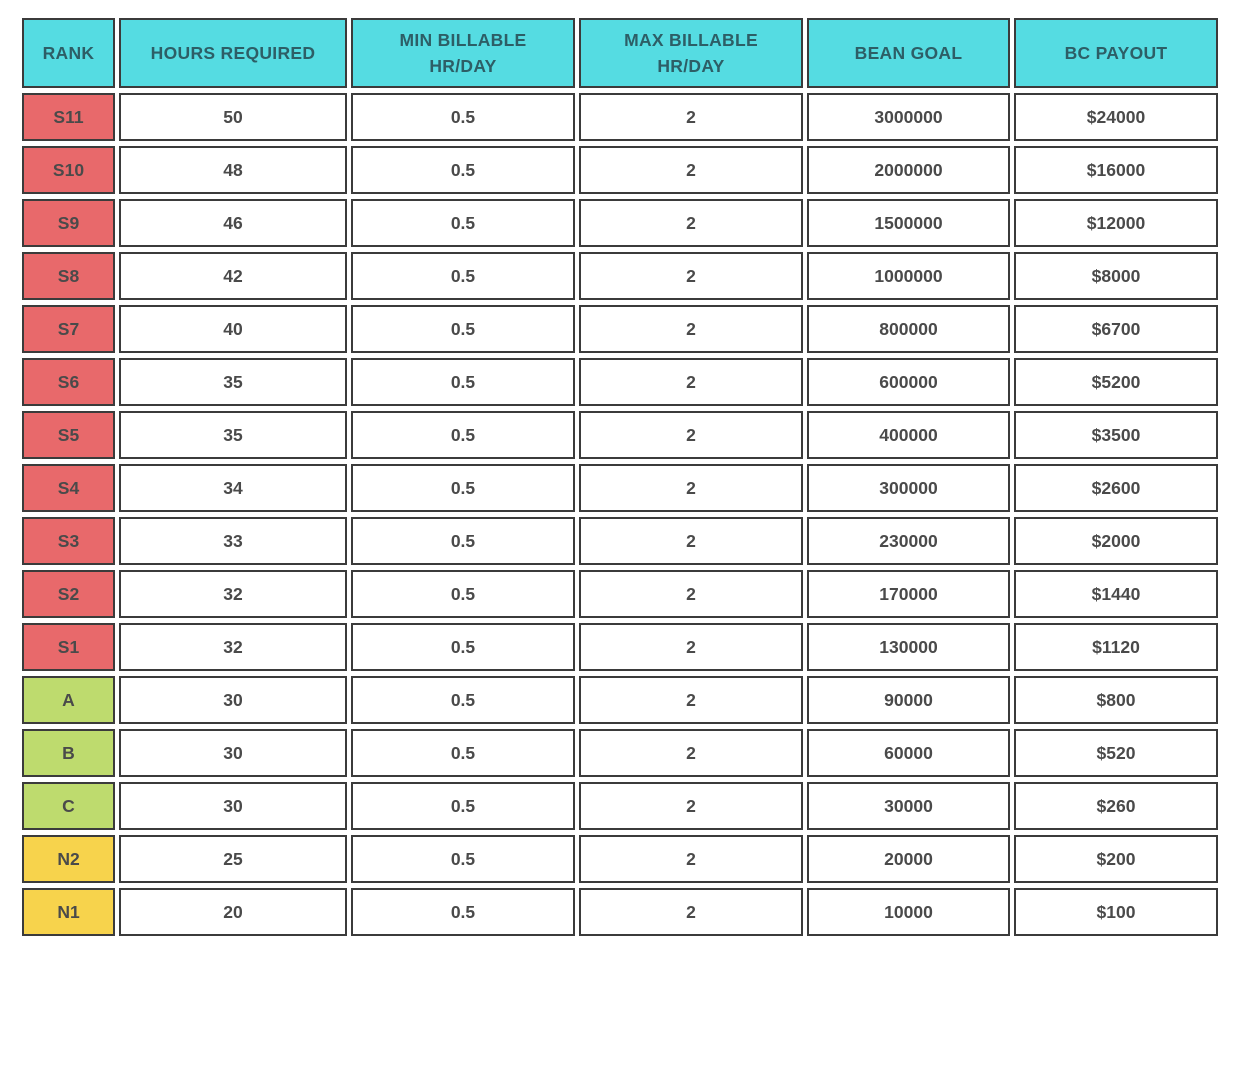 The width and height of the screenshot is (1242, 1080). Describe the element at coordinates (68, 753) in the screenshot. I see `rank-cell: B` at that location.